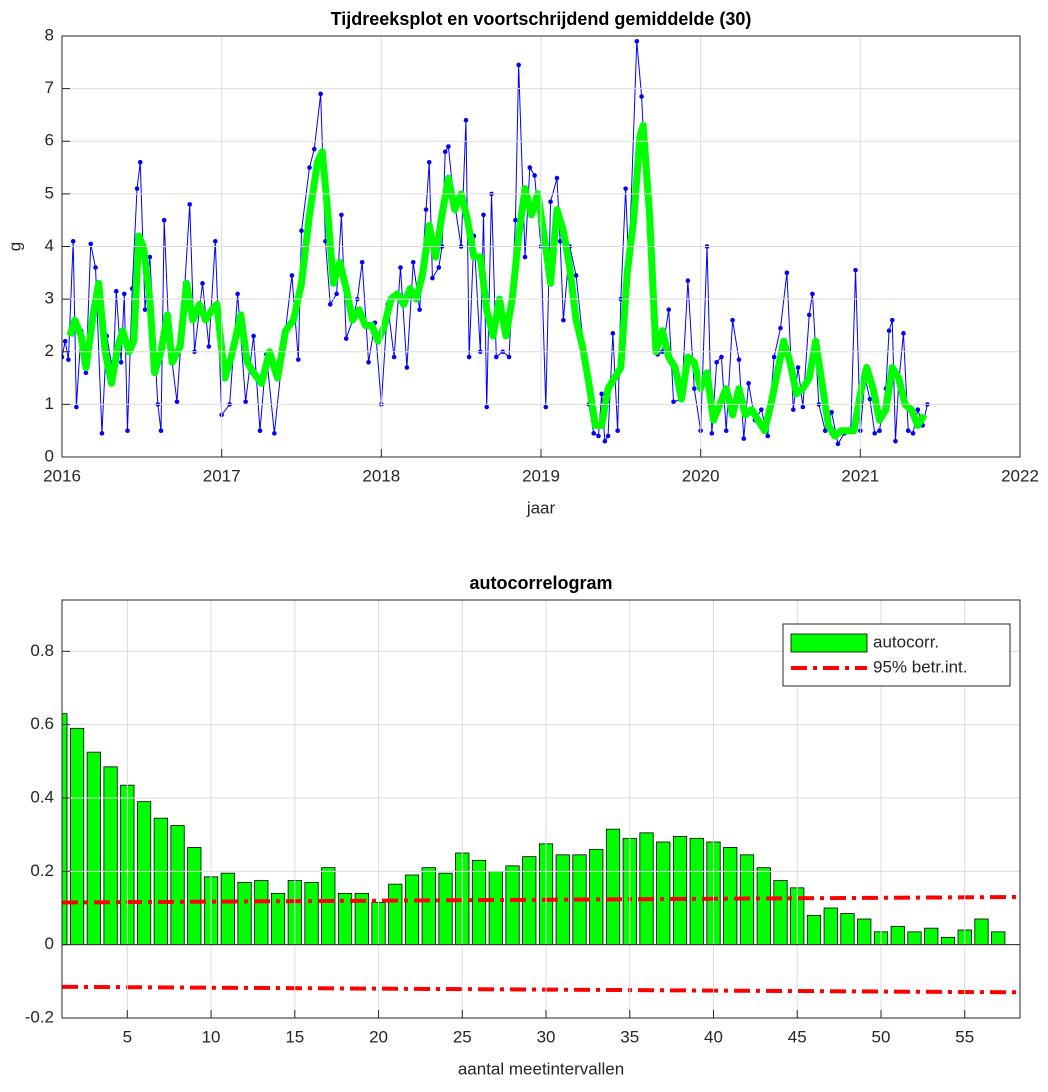  Describe the element at coordinates (211, 1036) in the screenshot. I see `x-tick-label: 10` at that location.